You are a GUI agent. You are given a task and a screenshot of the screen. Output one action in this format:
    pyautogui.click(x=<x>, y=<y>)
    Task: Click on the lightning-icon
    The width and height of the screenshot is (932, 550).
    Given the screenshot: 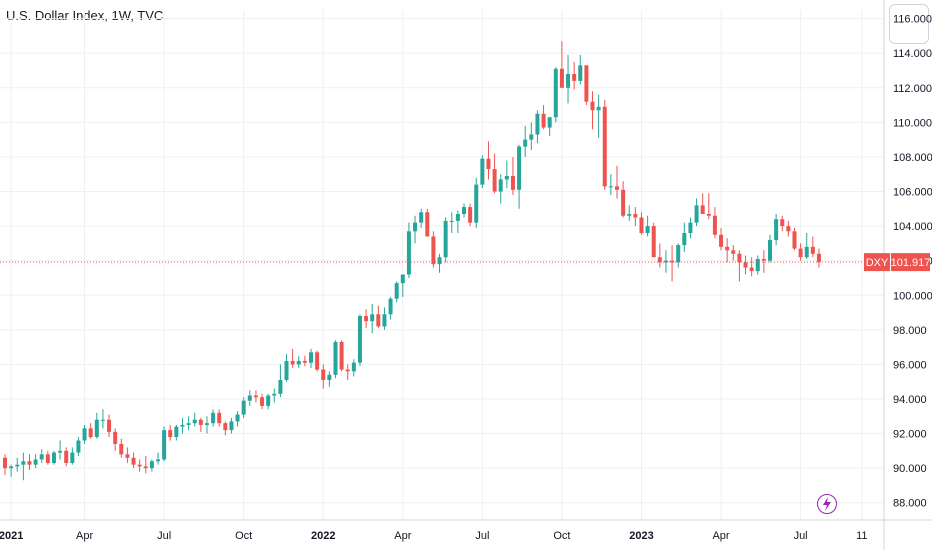 What is the action you would take?
    pyautogui.click(x=827, y=504)
    